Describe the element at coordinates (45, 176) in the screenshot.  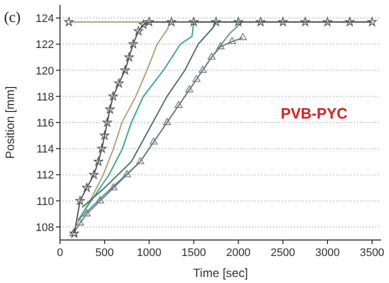
I see `y-tick-label: 112` at that location.